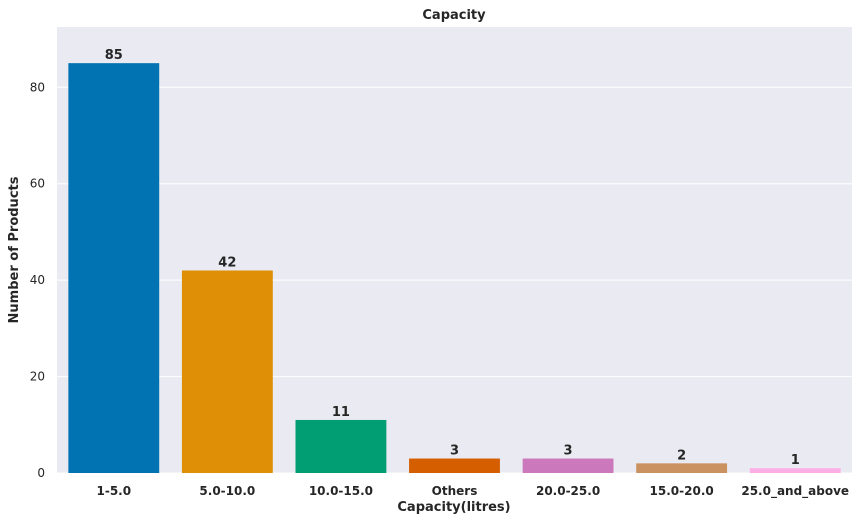  I want to click on y-axis-label: Number of Products, so click(14, 249).